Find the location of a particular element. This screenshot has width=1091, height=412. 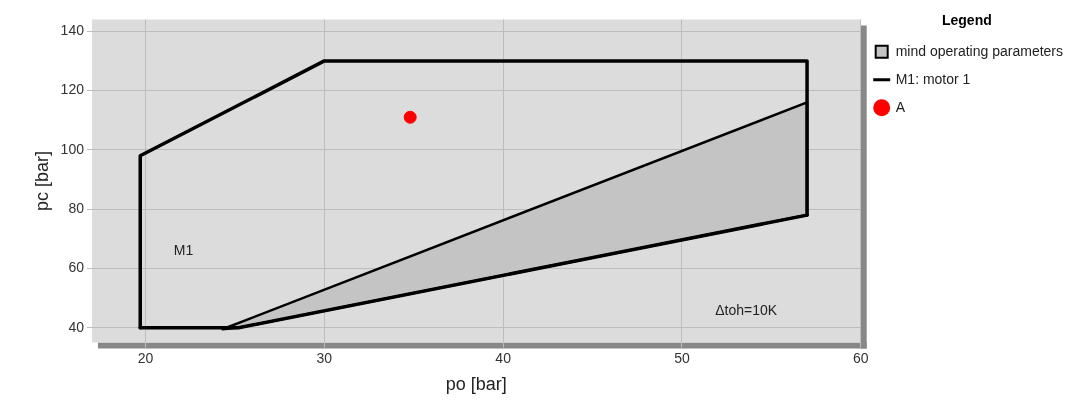

annotation: Δtoh=10K is located at coordinates (746, 309).